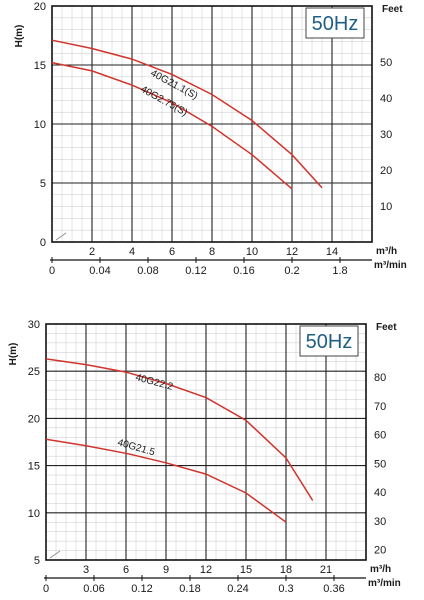  What do you see at coordinates (172, 125) in the screenshot?
I see `series-line-40G2.75(S)` at bounding box center [172, 125].